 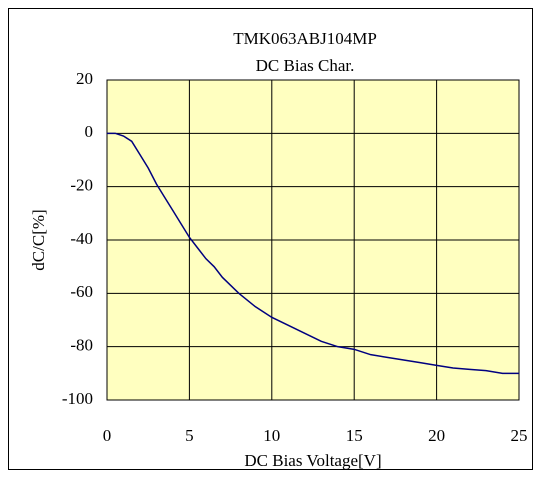 I want to click on y-tick-label: -60, so click(x=81, y=291).